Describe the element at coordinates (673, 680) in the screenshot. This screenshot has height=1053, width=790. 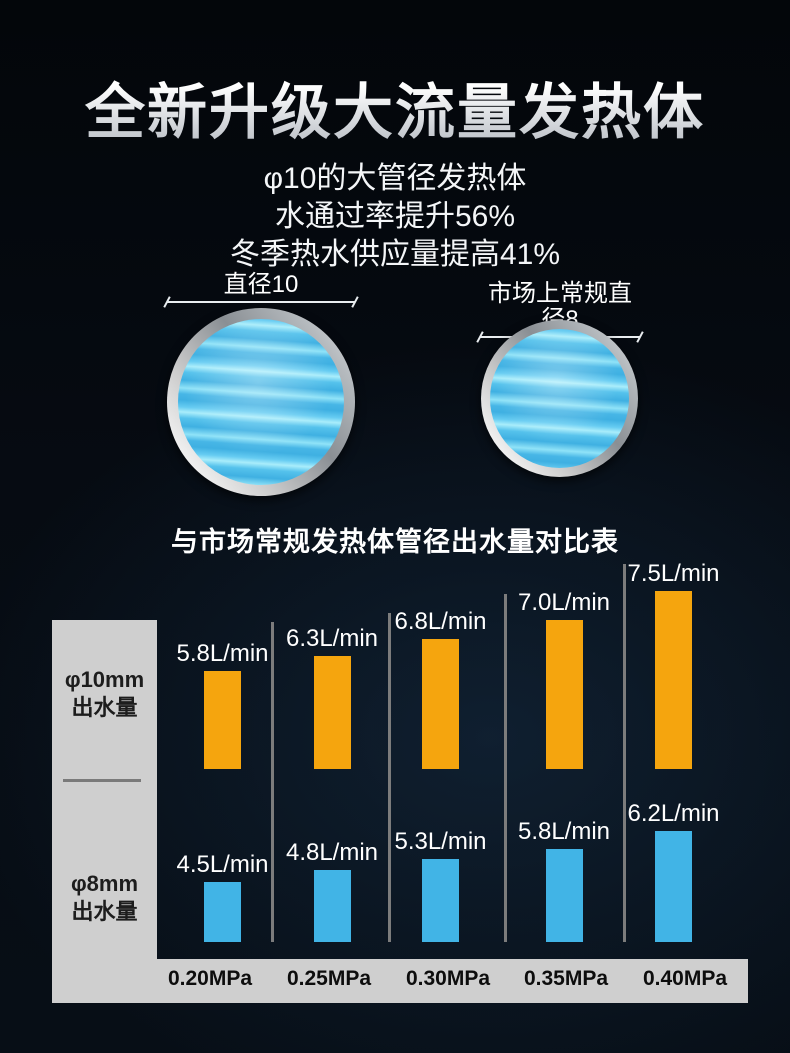
I see `bar-phi10-0.40MPa` at that location.